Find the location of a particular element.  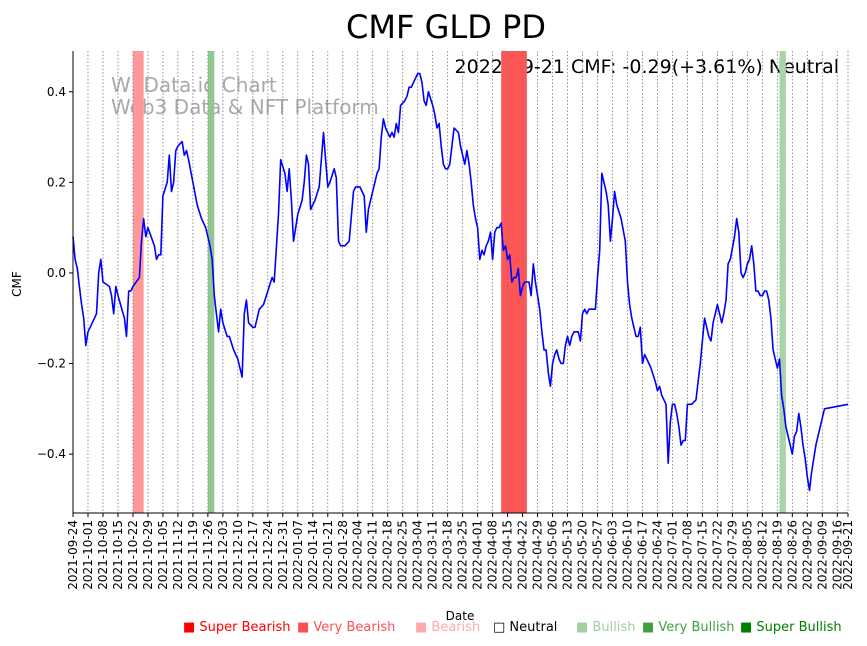

legend-label: Very Bearish is located at coordinates (354, 627).